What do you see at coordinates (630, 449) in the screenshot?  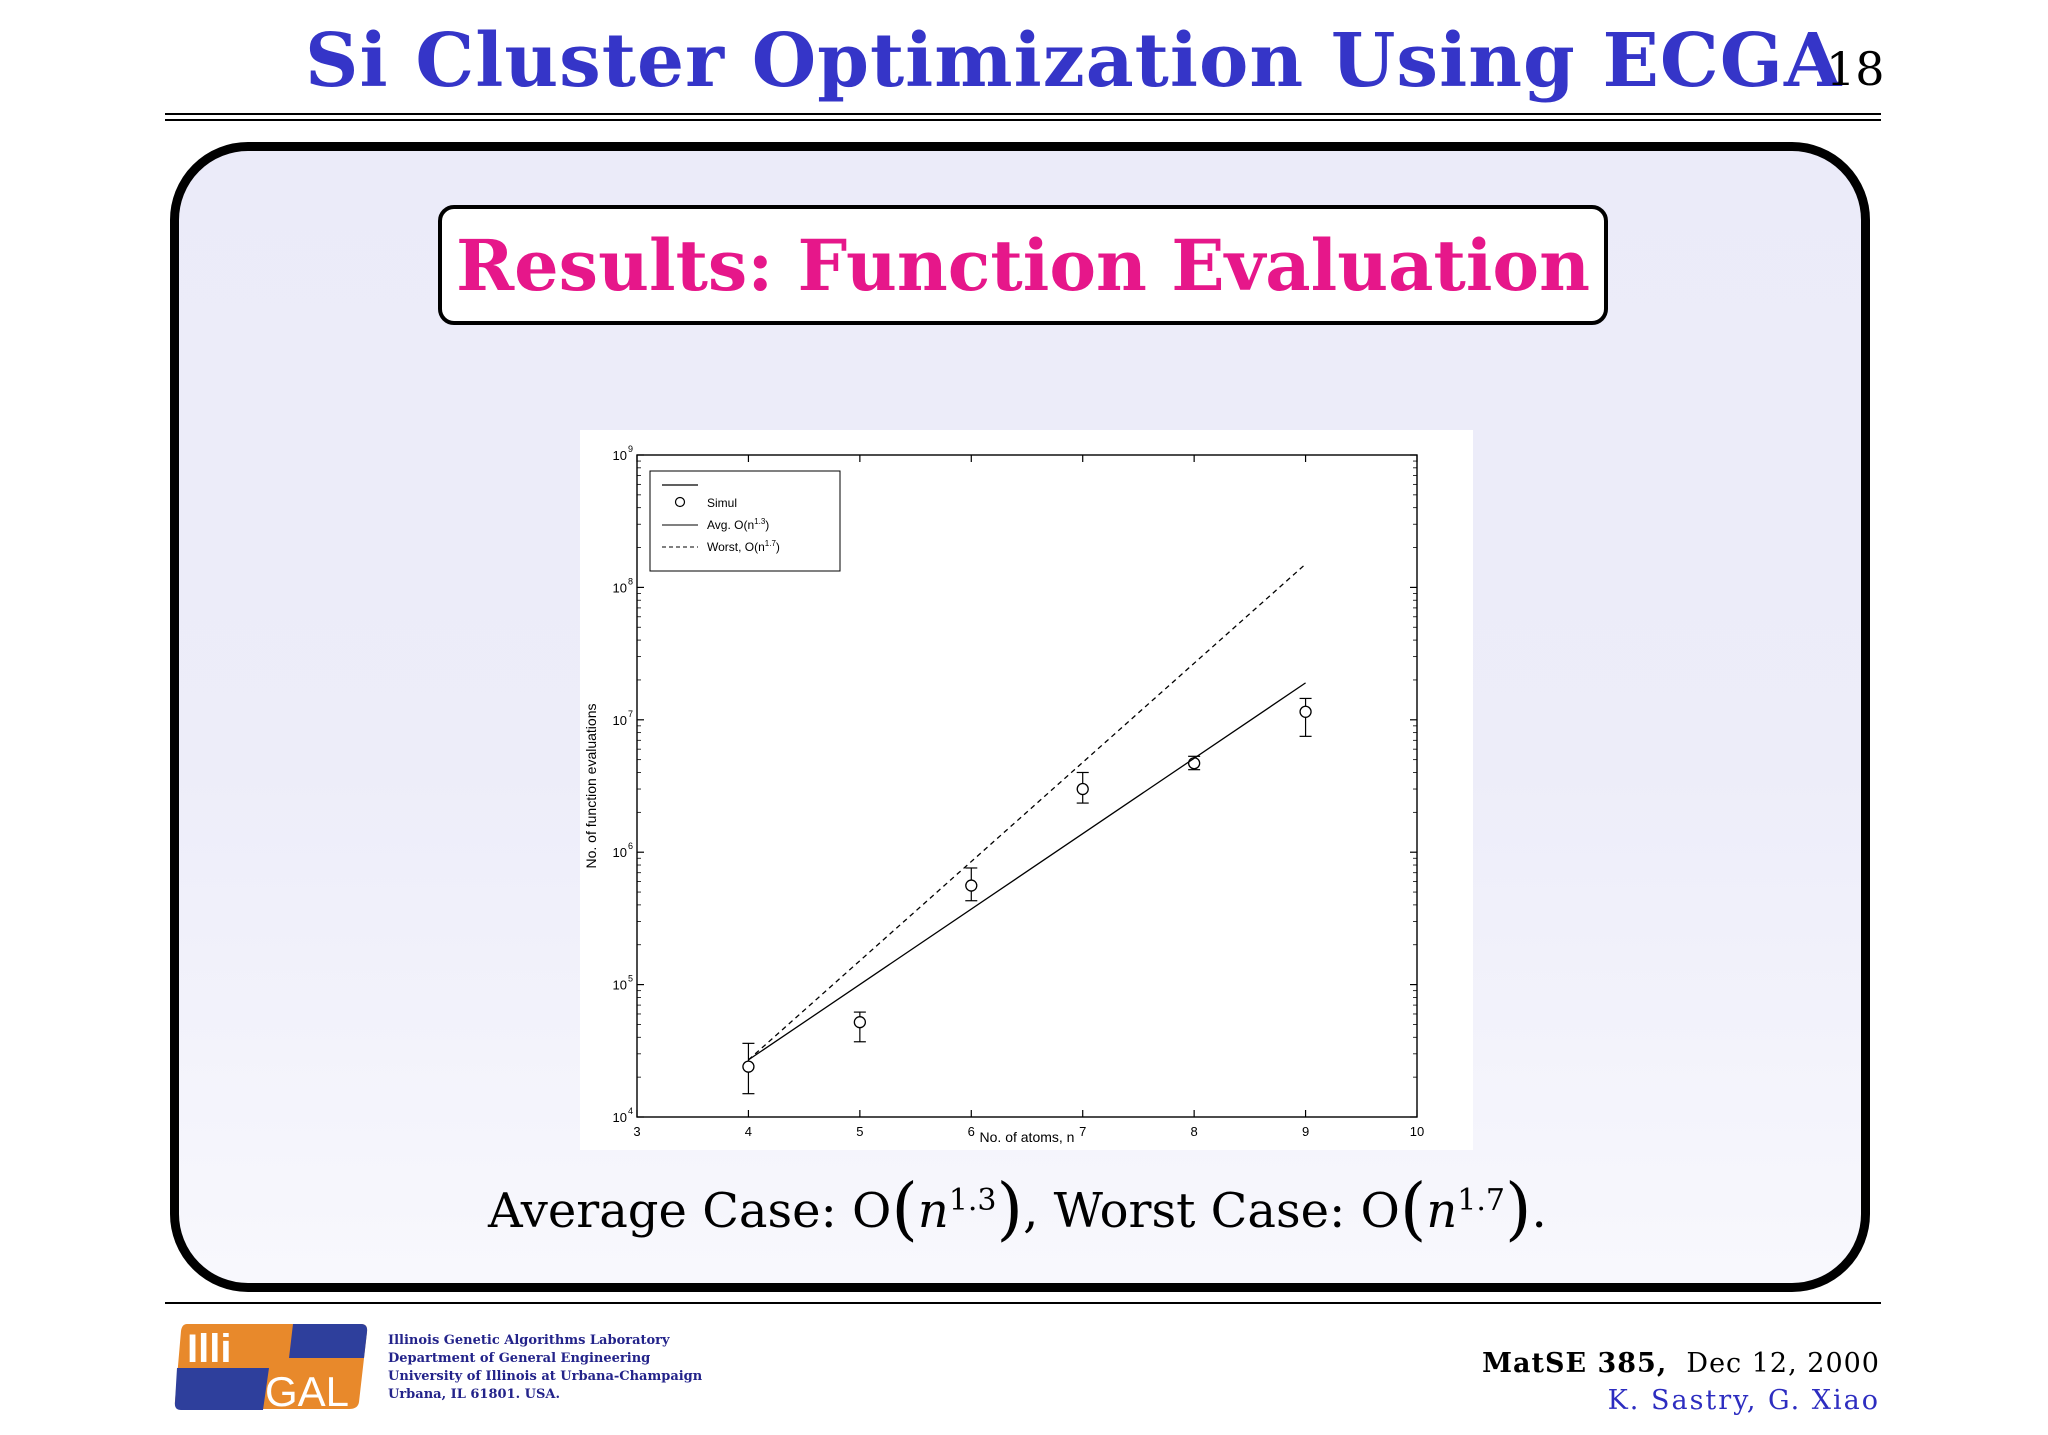 I see `y-tick-exponent: 9` at bounding box center [630, 449].